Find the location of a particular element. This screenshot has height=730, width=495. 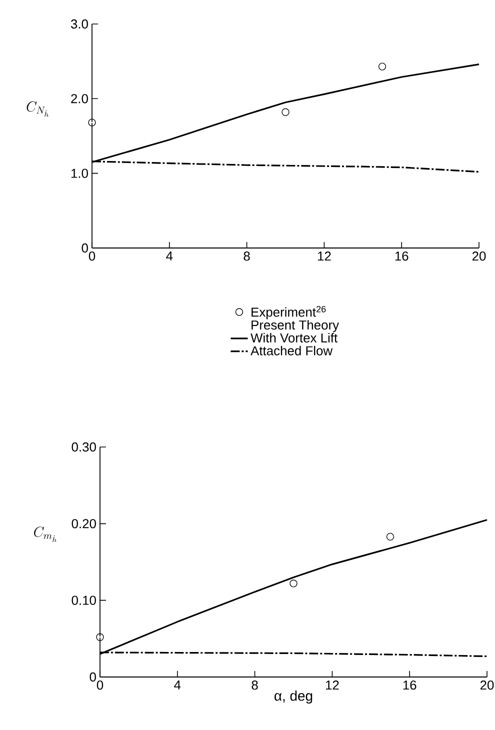

x-tick-label: 0 is located at coordinates (100, 685).